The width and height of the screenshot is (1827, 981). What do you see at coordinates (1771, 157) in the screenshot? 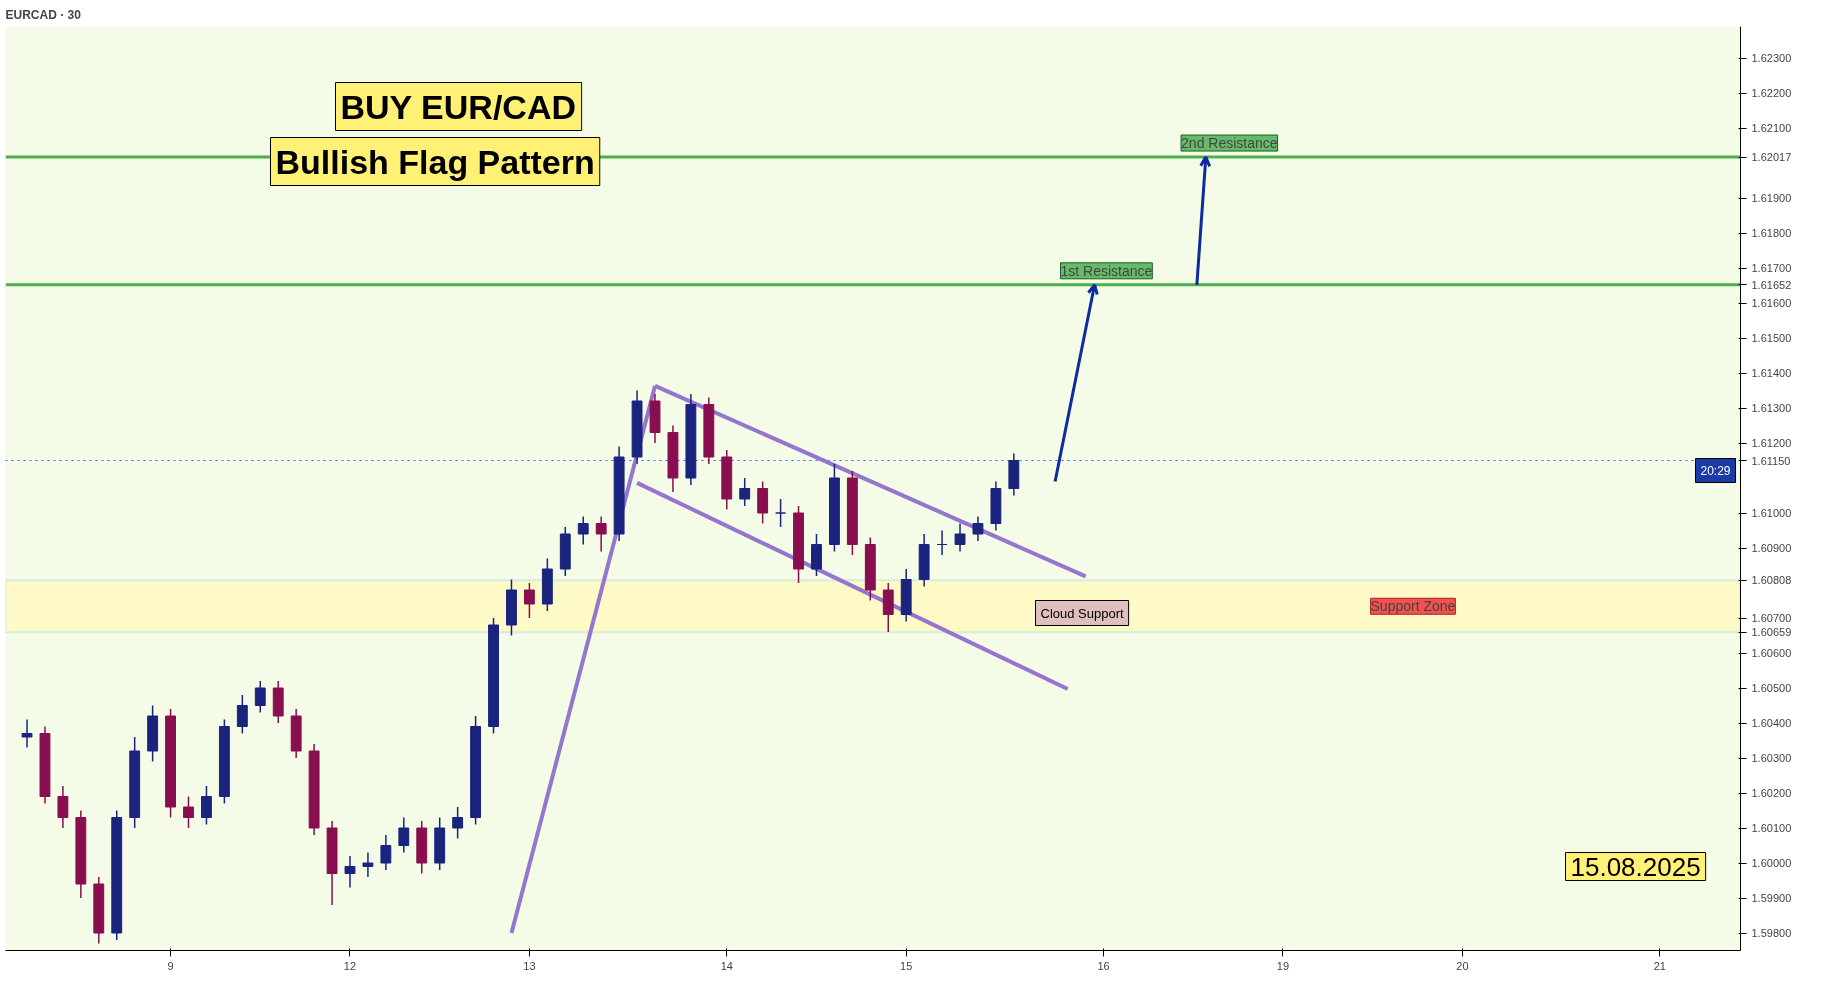
I see `y-tick-label: 1.62017` at bounding box center [1771, 157].